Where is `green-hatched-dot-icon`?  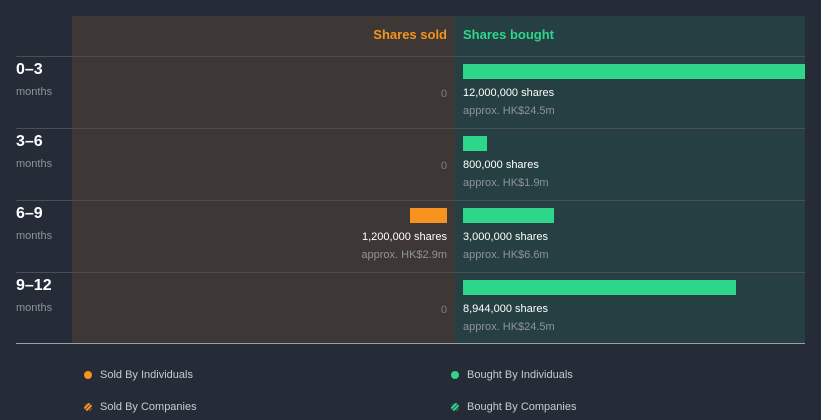
green-hatched-dot-icon is located at coordinates (455, 407).